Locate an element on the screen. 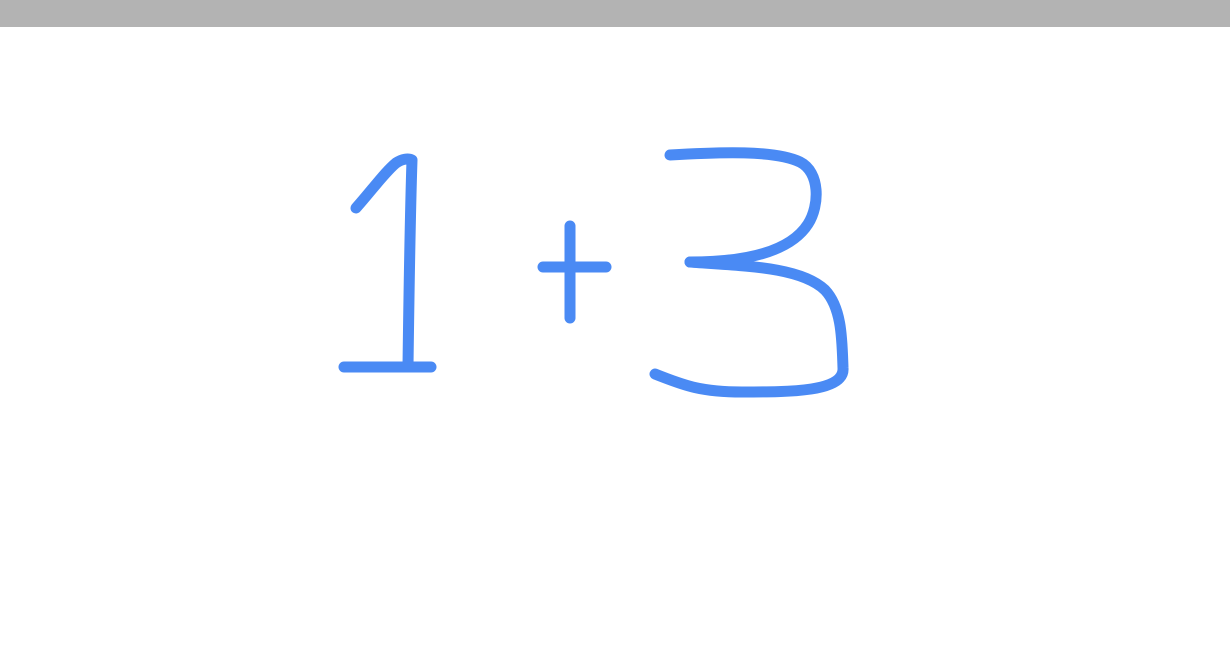 The width and height of the screenshot is (1230, 670). handwritten-plus-sign is located at coordinates (574, 272).